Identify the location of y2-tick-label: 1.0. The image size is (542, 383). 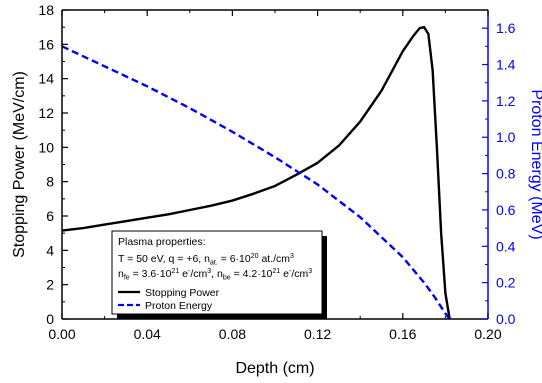
(506, 137).